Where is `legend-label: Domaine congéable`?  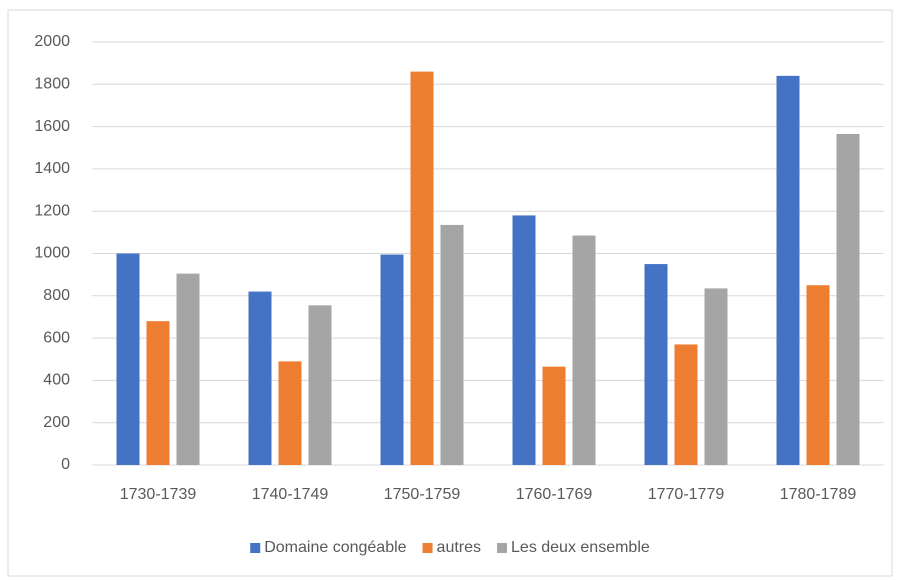
legend-label: Domaine congéable is located at coordinates (335, 547).